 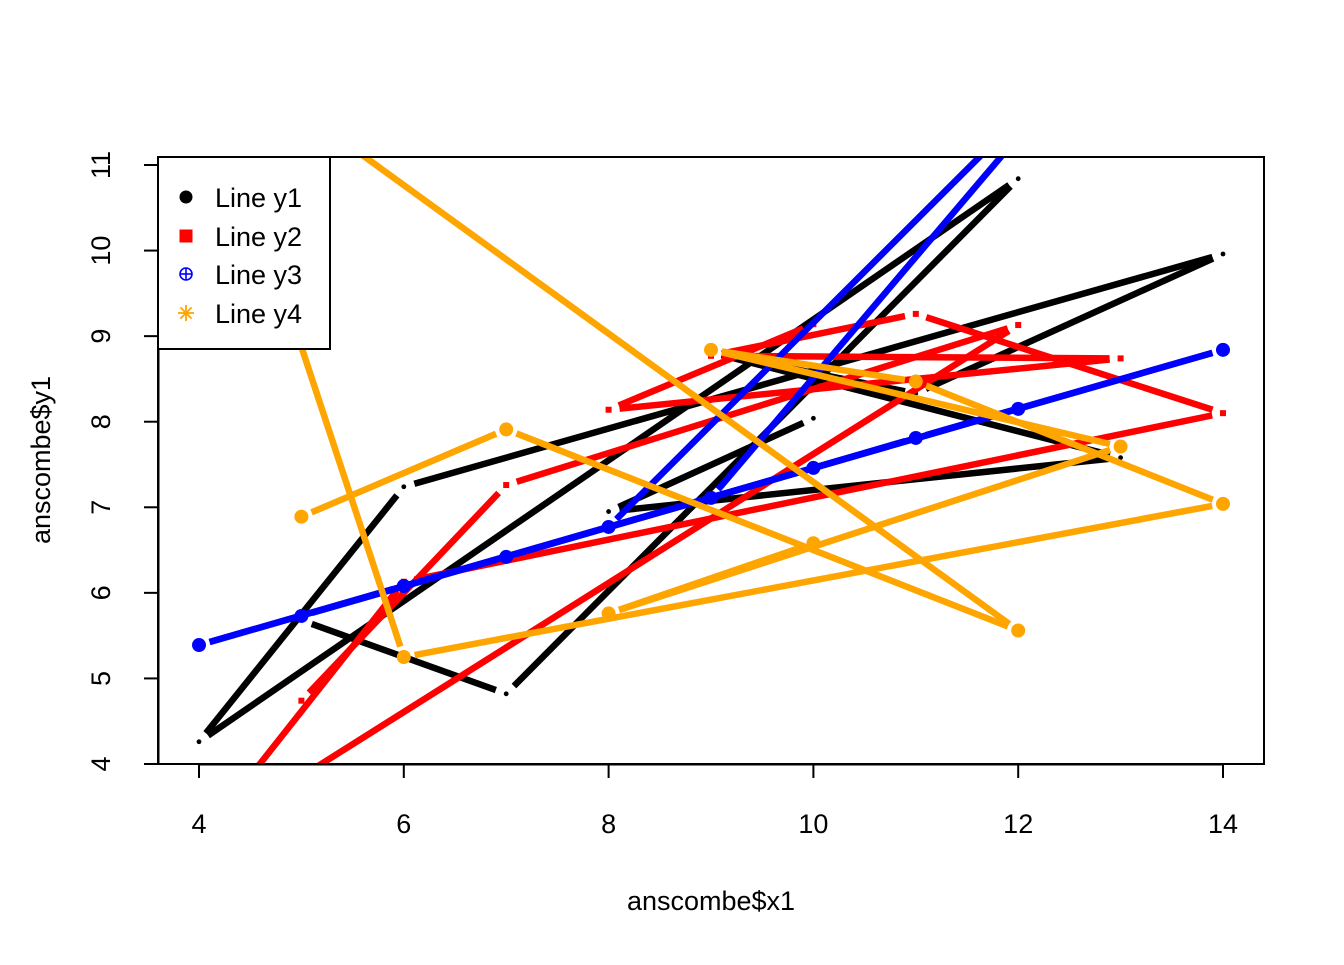 I want to click on y-tick-label: 7, so click(x=101, y=507).